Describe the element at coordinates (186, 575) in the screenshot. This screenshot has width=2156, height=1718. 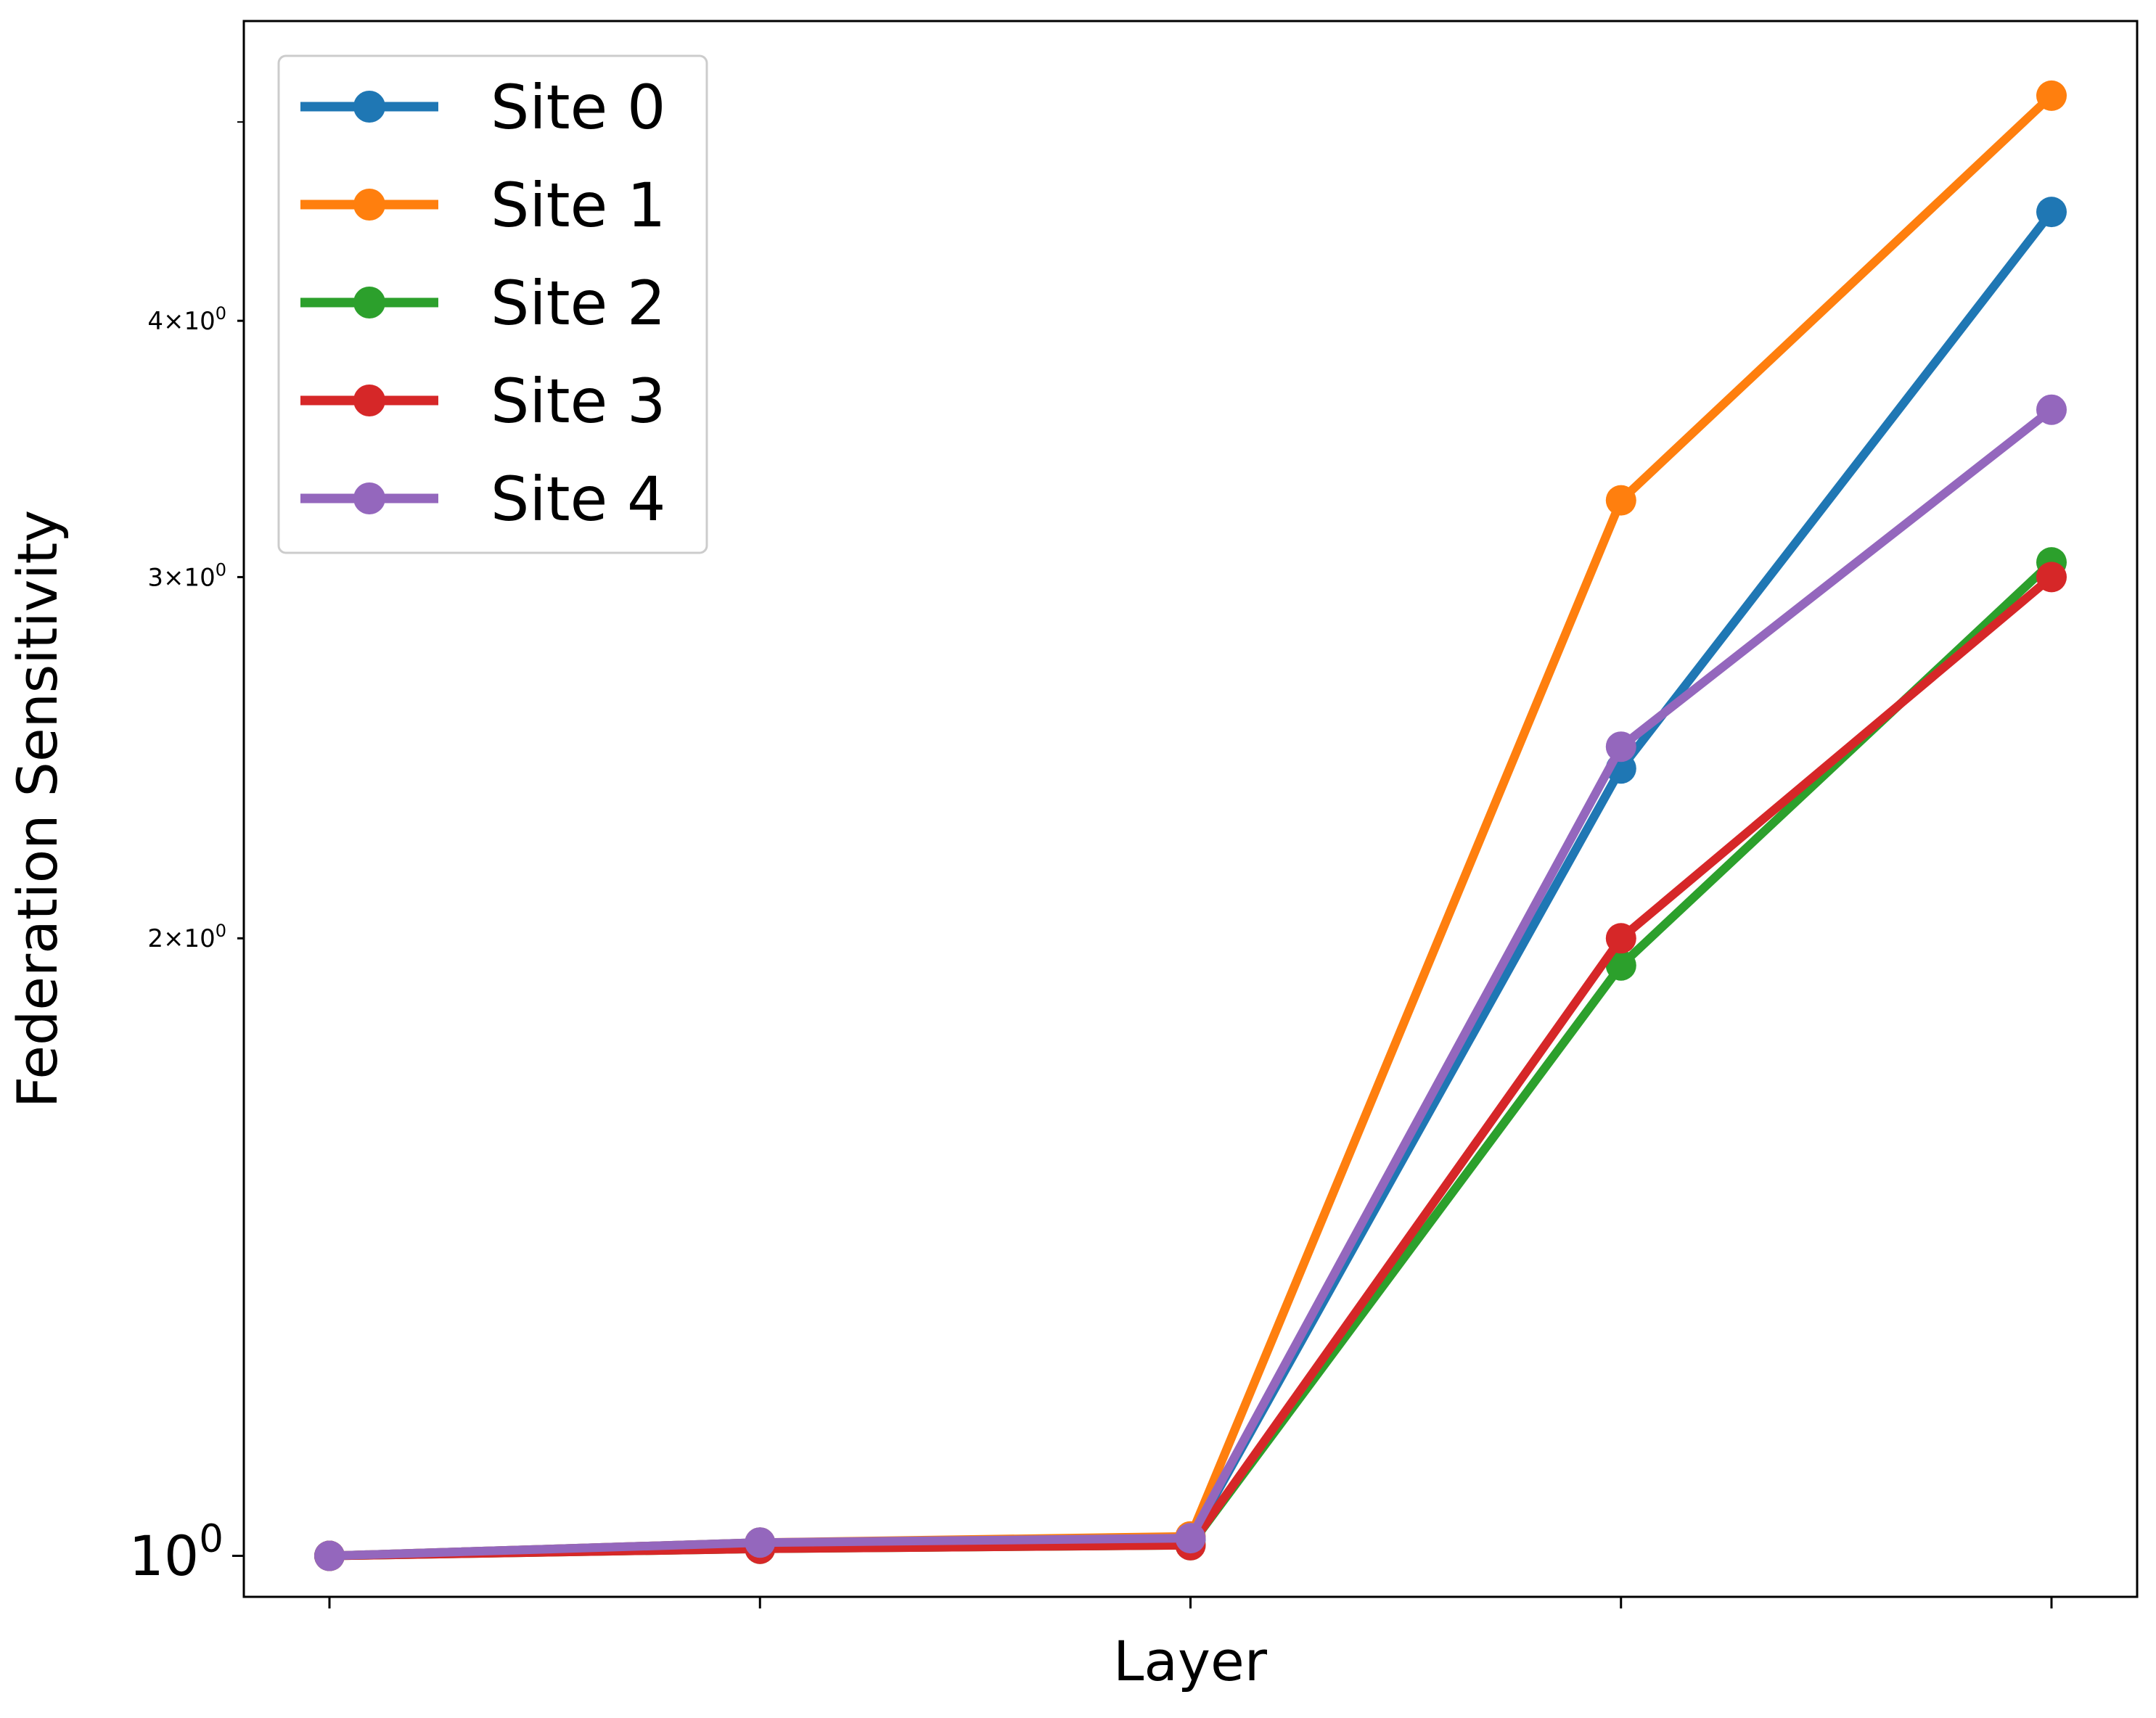
I see `y-tick-label-2: 3×100` at that location.